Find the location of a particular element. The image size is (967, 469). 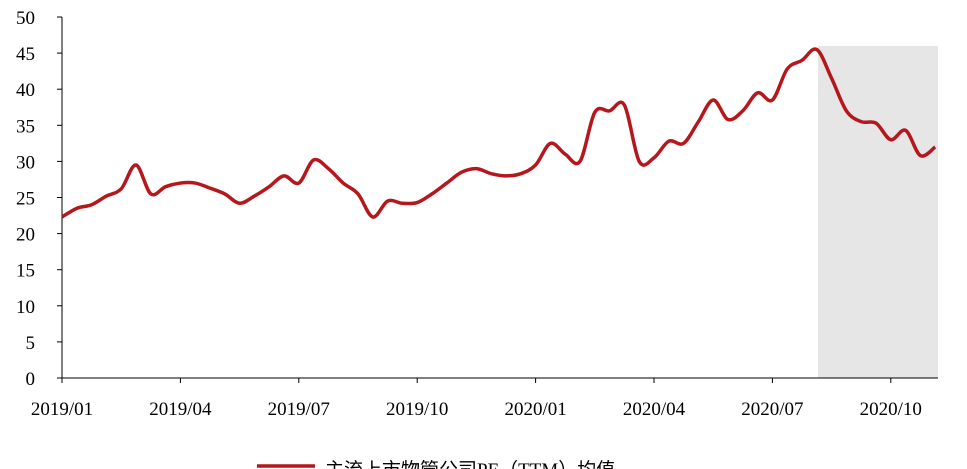

y-tick-label: 10 is located at coordinates (25, 307).